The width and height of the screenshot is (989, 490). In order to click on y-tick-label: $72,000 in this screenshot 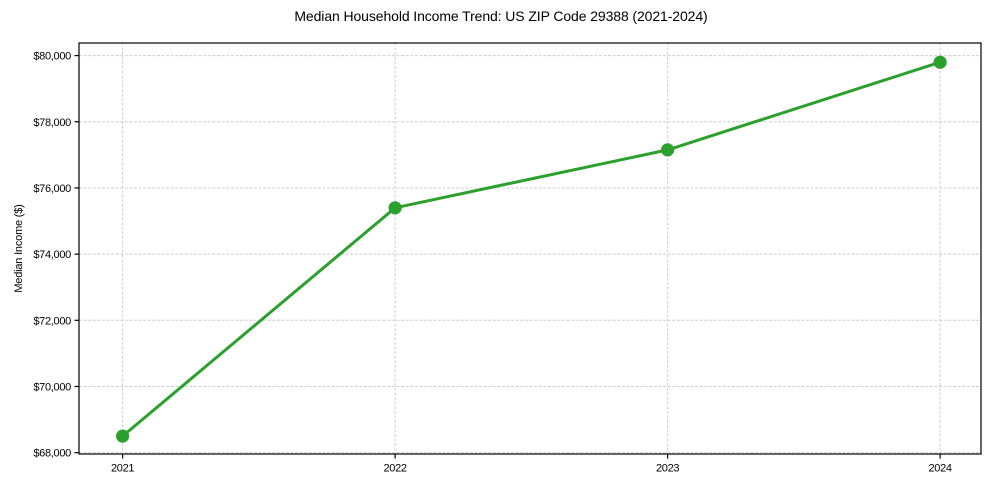, I will do `click(52, 321)`.